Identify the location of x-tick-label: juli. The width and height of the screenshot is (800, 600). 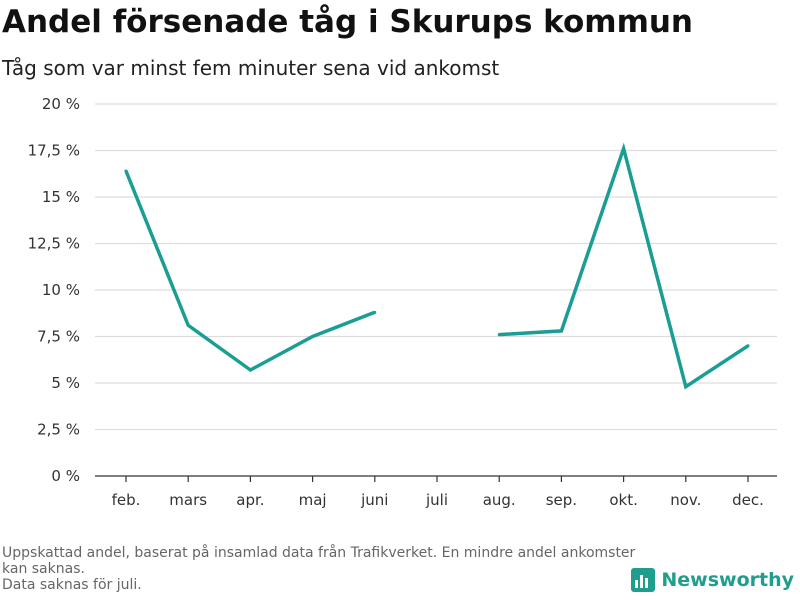
(436, 500).